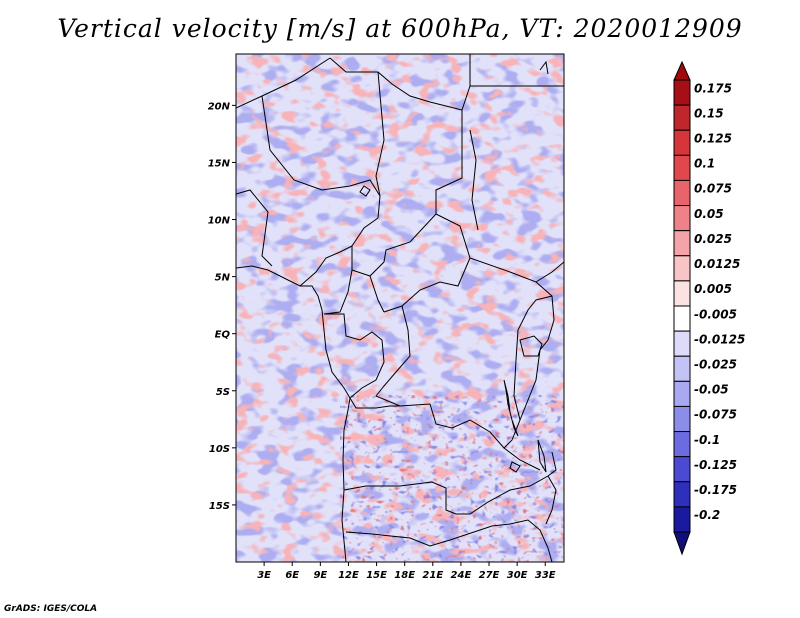 The width and height of the screenshot is (800, 618). Describe the element at coordinates (713, 239) in the screenshot. I see `colorbar-label: 0.025` at that location.